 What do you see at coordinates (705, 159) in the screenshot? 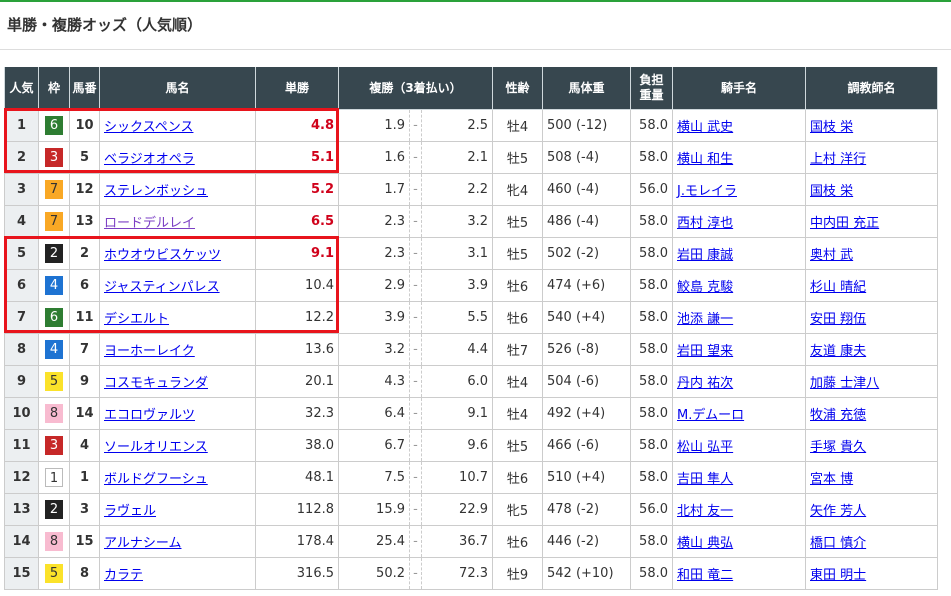
I see `jockey-link: 横山 和生` at bounding box center [705, 159].